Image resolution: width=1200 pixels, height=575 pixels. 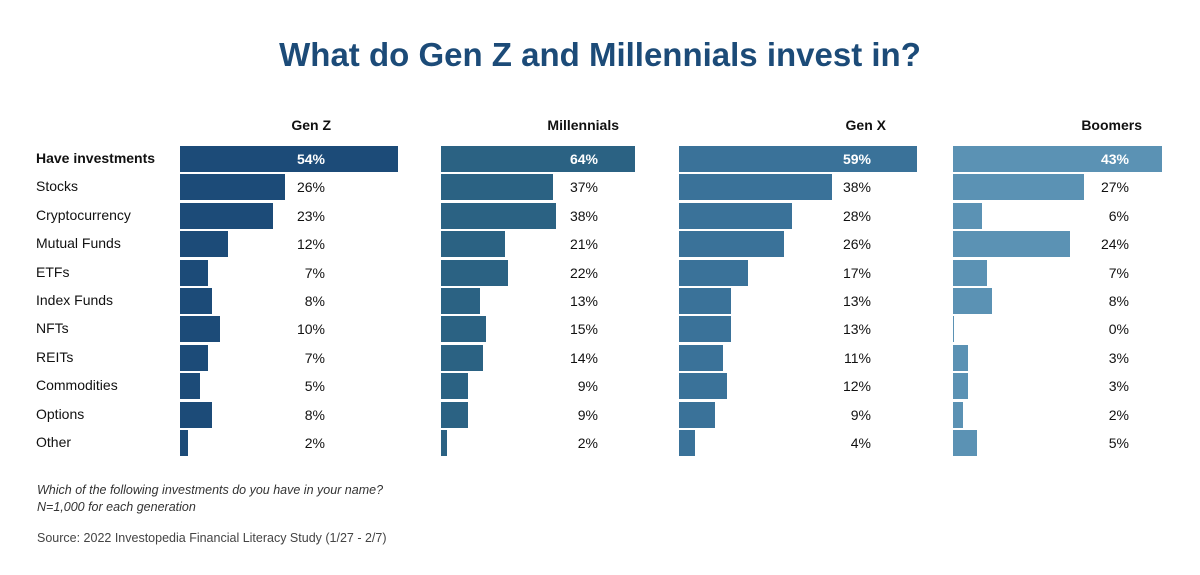 What do you see at coordinates (865, 125) in the screenshot?
I see `series-header: Gen X` at bounding box center [865, 125].